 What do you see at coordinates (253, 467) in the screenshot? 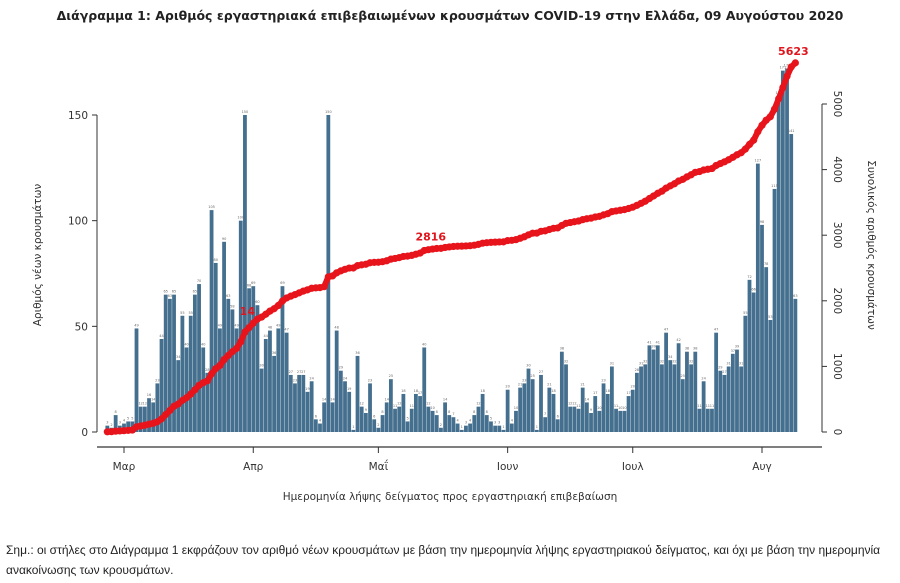
I see `x-tick-label: Απρ` at bounding box center [253, 467].